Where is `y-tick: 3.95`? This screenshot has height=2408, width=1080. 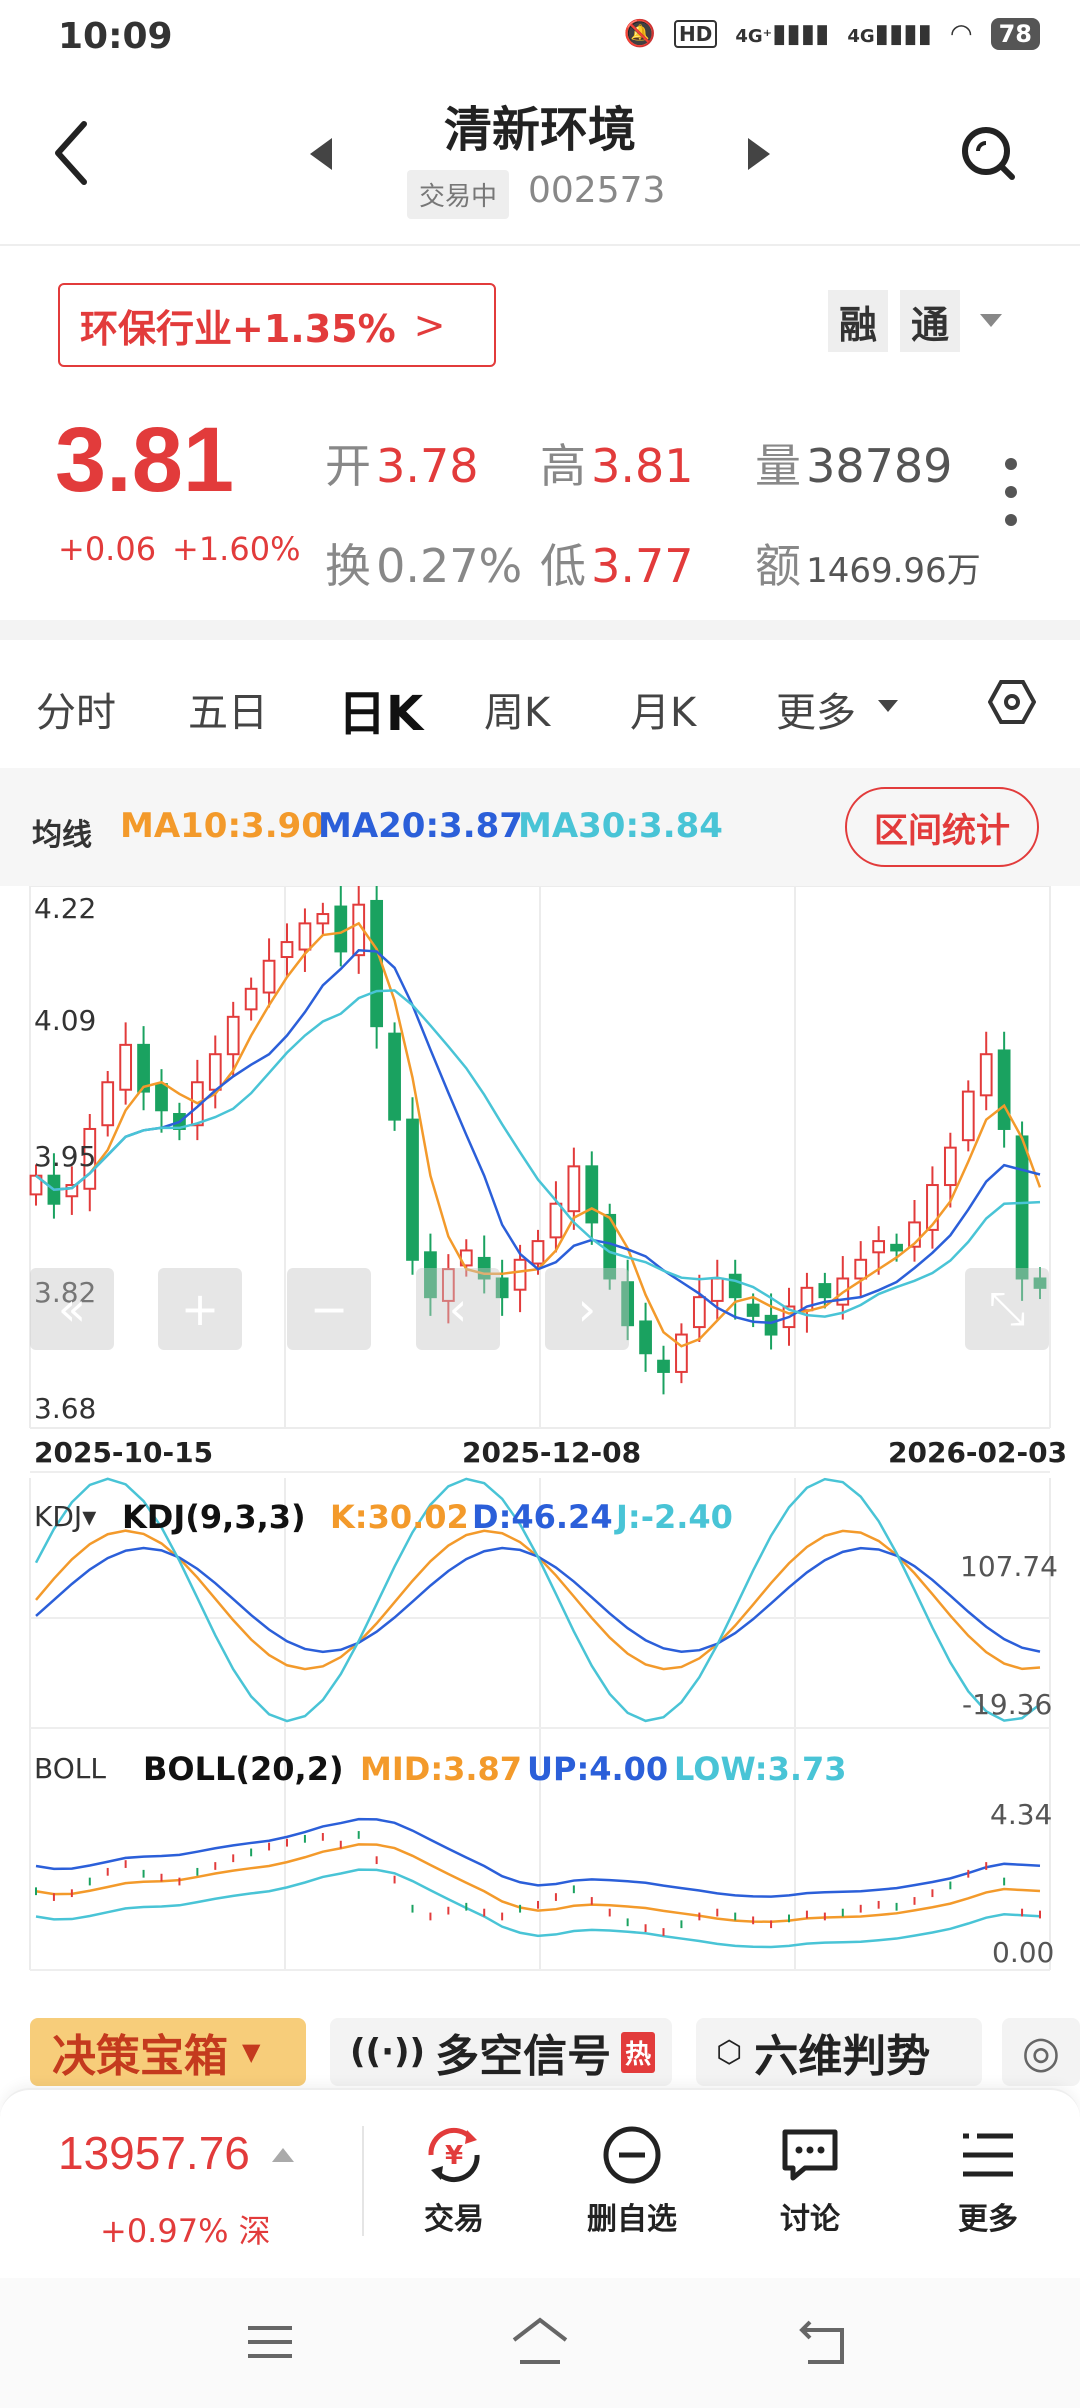
y-tick: 3.95 is located at coordinates (65, 1156).